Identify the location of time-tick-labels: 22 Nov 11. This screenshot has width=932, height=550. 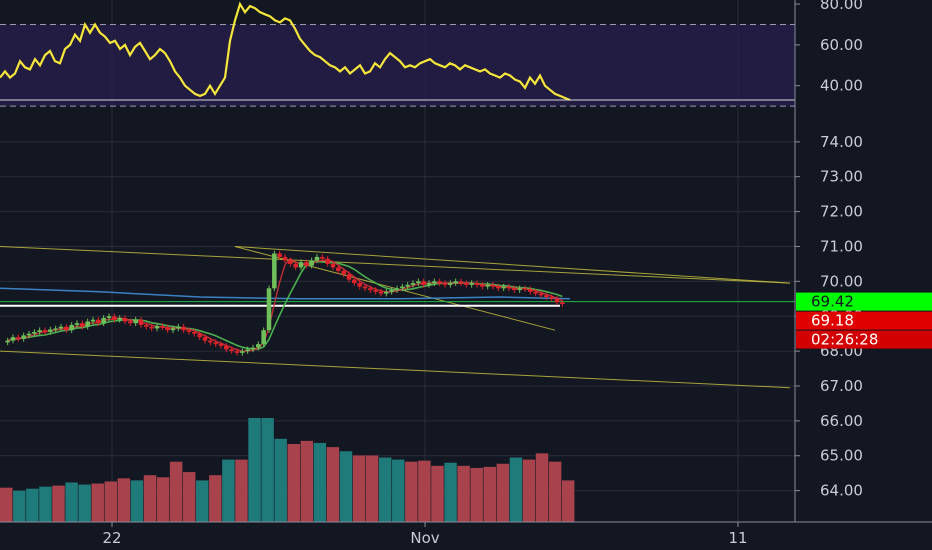
(425, 534).